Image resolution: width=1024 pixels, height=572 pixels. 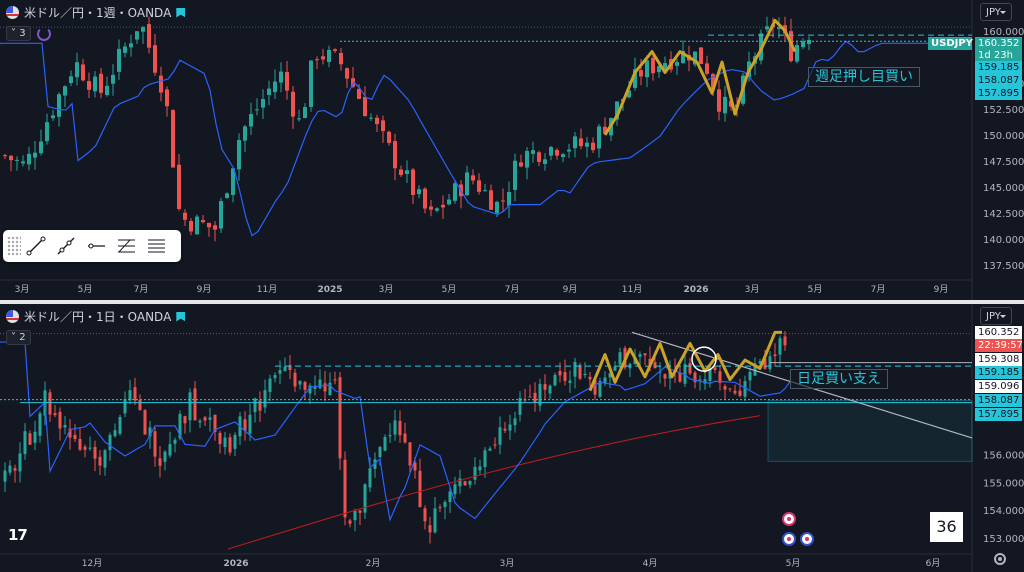 I want to click on tradingview-logo: 17, so click(x=18, y=535).